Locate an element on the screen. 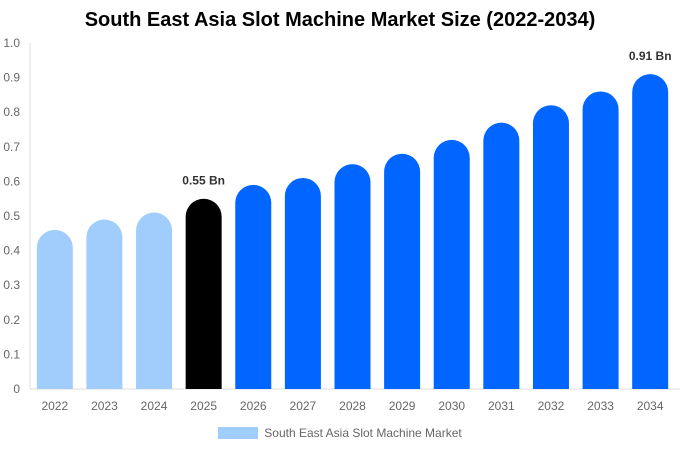  y-tick-label: 0.3 is located at coordinates (11, 285).